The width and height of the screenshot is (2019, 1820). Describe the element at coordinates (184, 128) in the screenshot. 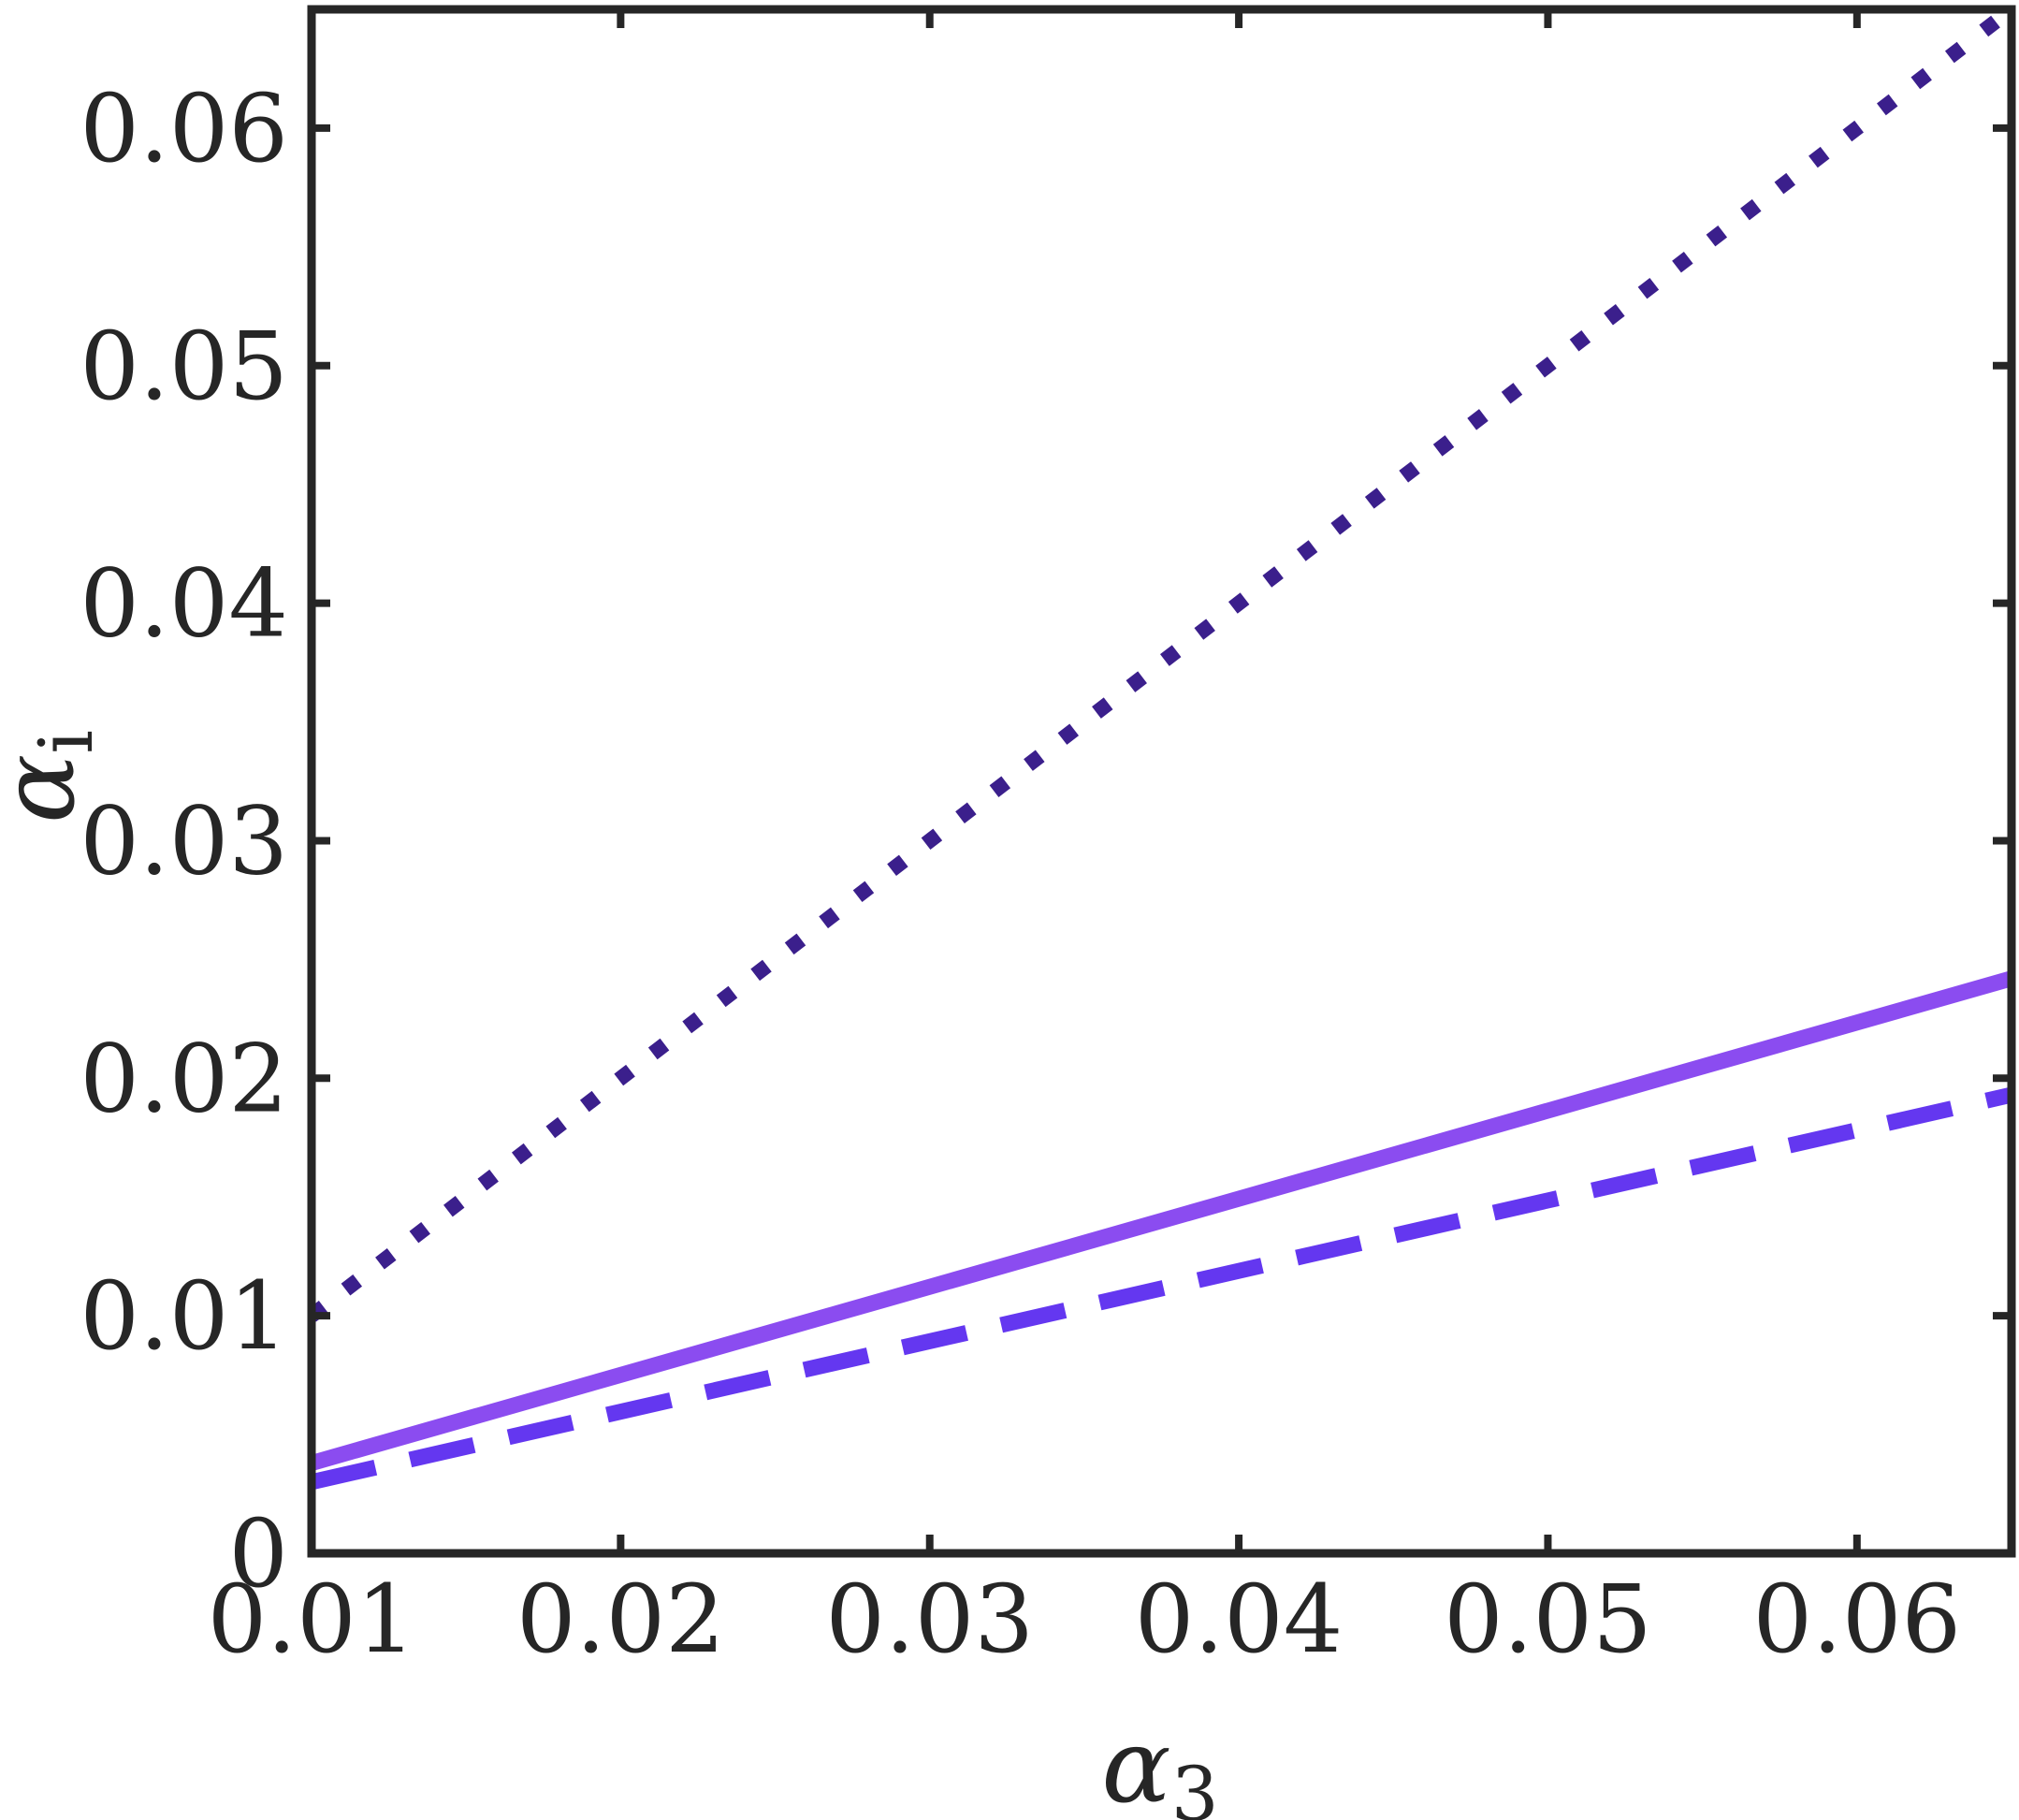

I see `y-tick-label: 0.06` at that location.